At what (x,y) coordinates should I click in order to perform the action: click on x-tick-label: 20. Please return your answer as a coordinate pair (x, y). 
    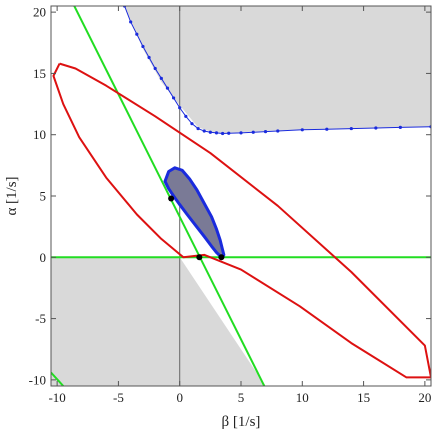
    Looking at the image, I should click on (424, 397).